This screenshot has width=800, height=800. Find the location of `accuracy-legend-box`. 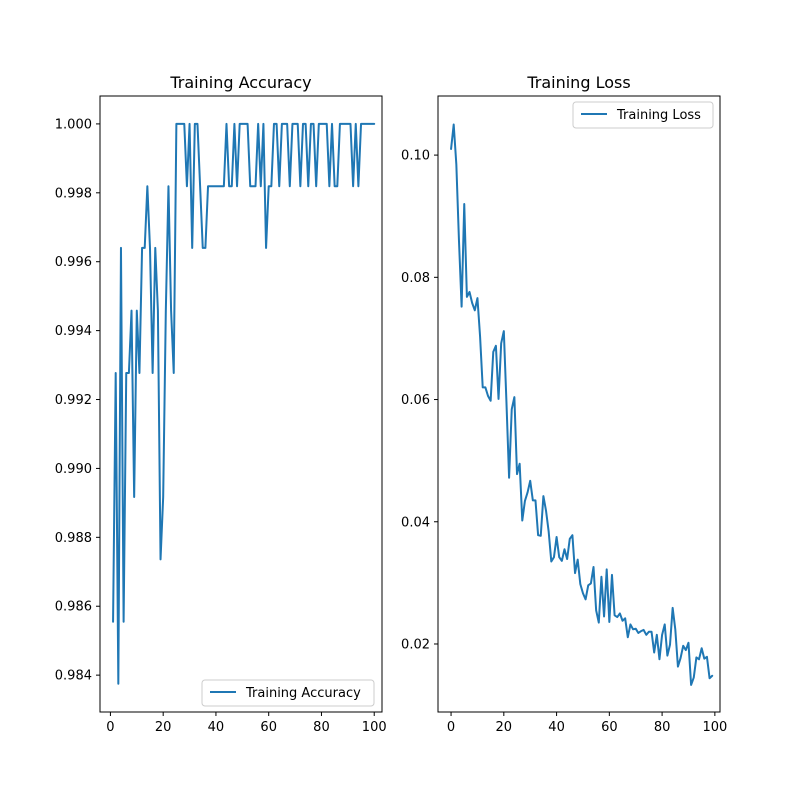

accuracy-legend-box is located at coordinates (288, 693).